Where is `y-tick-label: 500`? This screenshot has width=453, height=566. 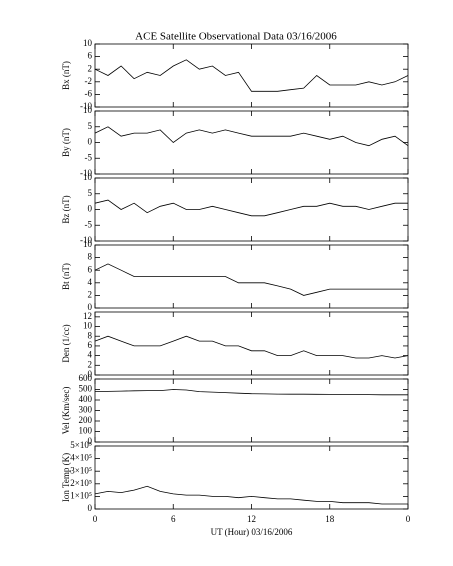 y-tick-label: 500 is located at coordinates (86, 389).